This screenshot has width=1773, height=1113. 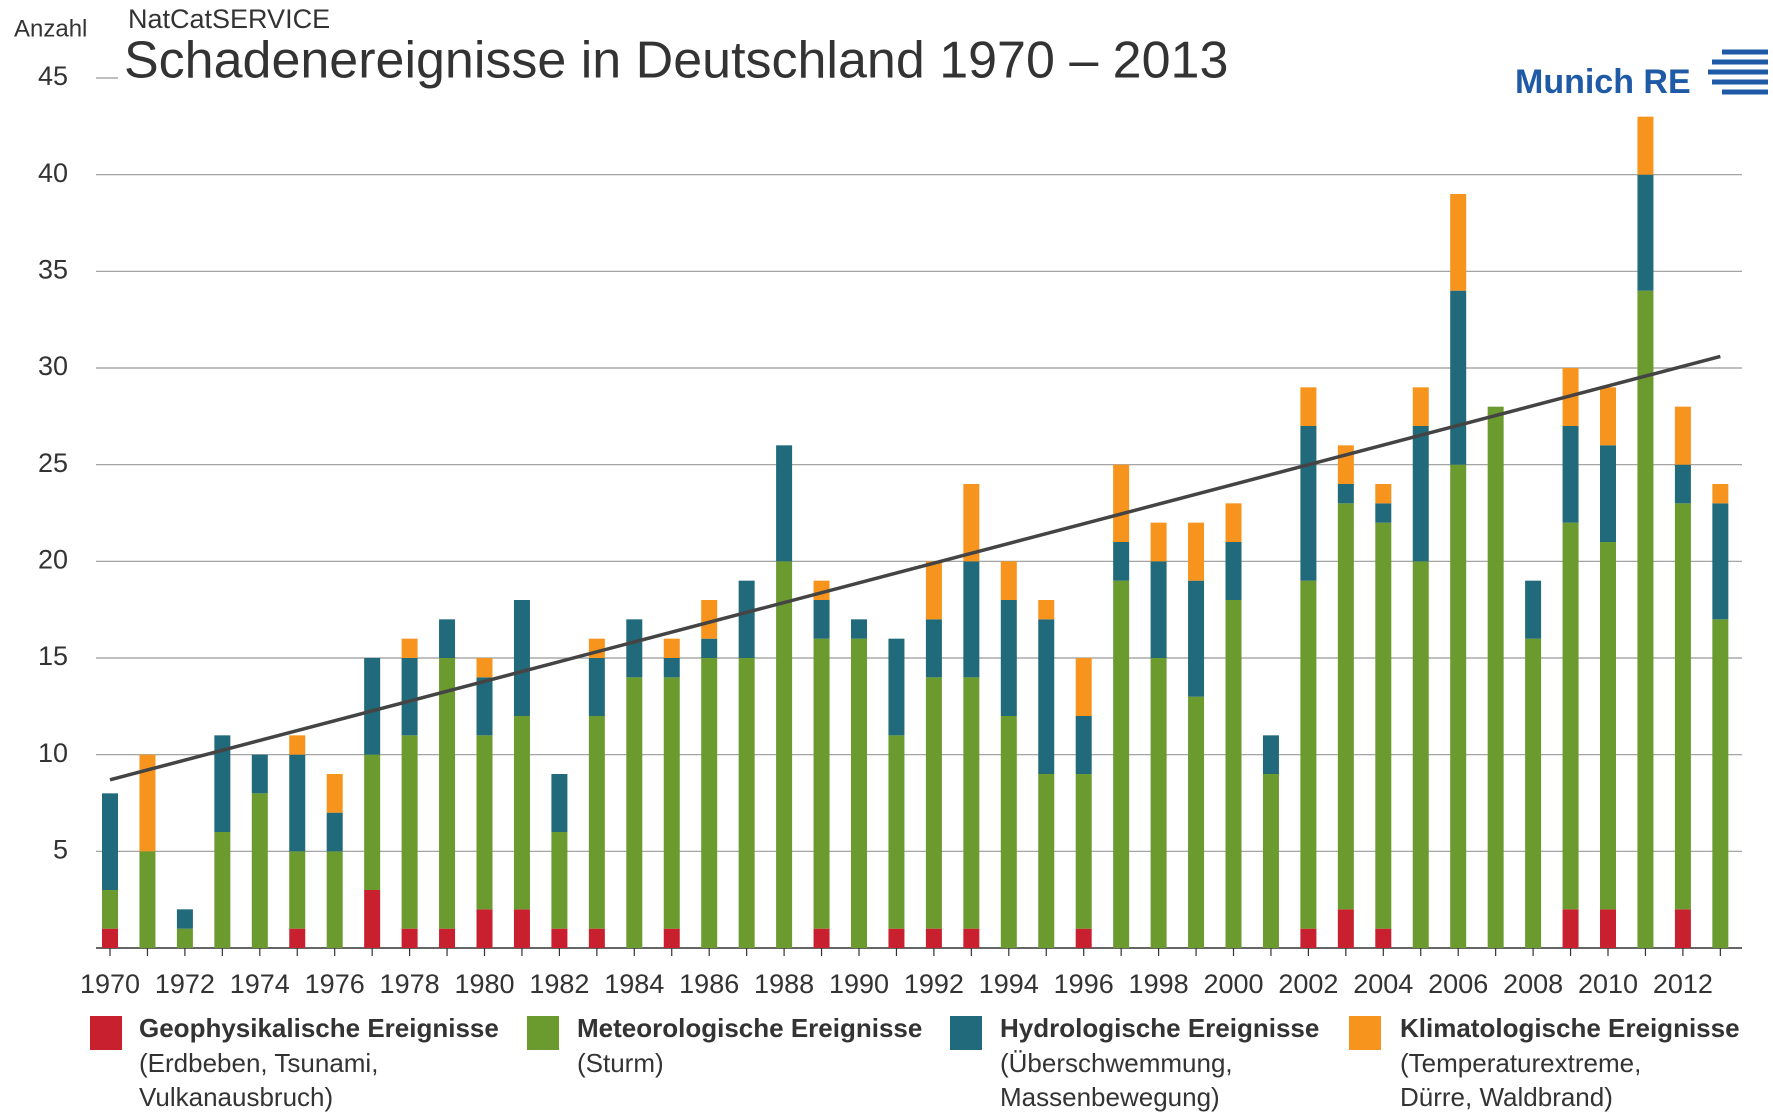 I want to click on x-tick-label: 1988, so click(x=784, y=984).